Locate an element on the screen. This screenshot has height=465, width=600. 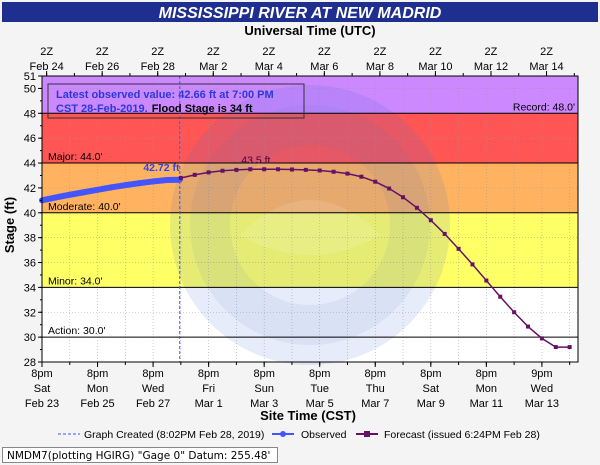
y-tick-label: 50 is located at coordinates (30, 89).